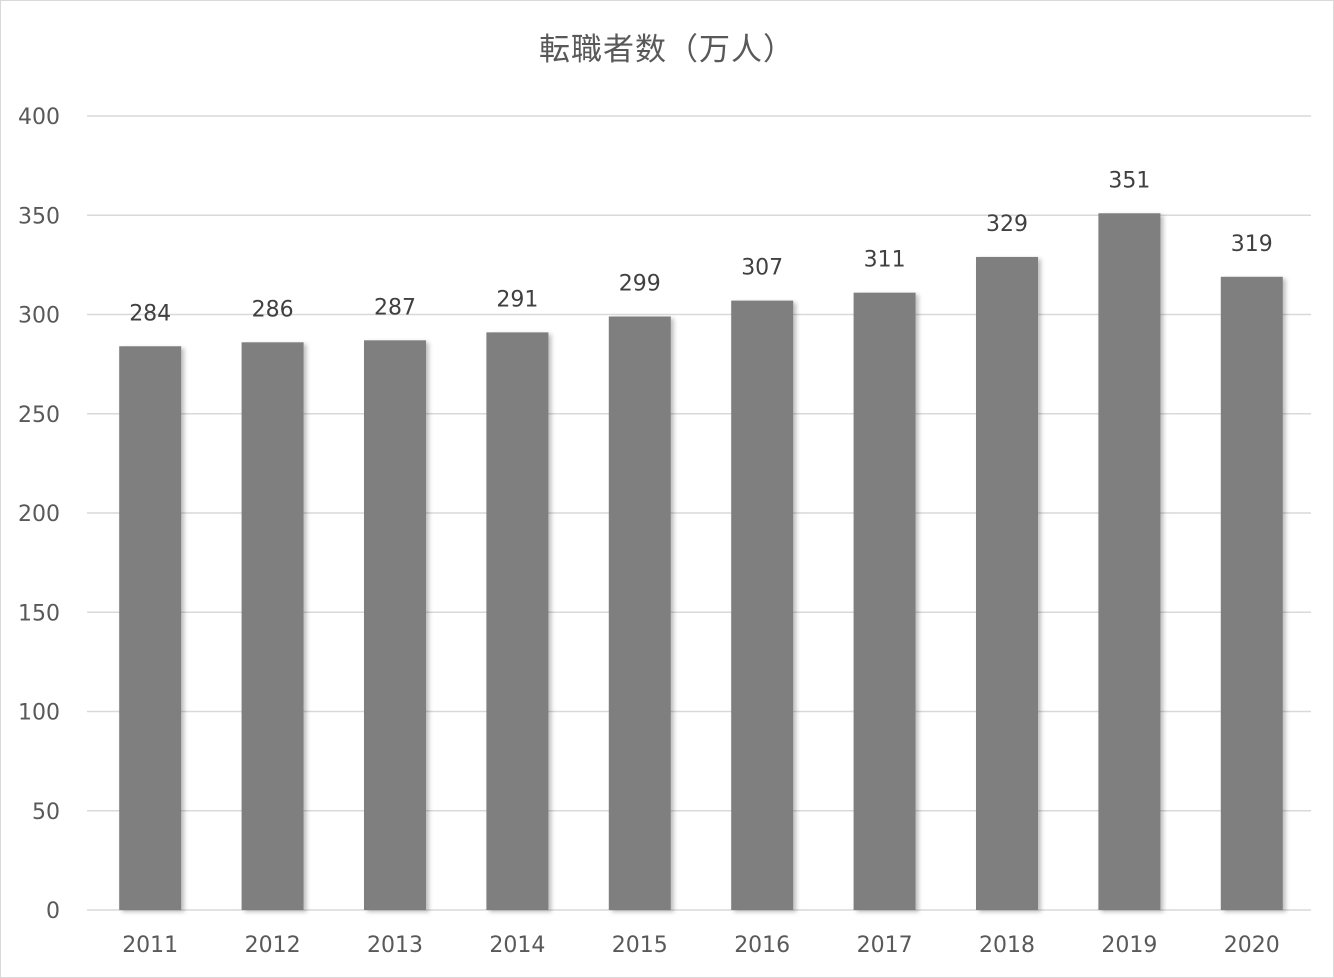  What do you see at coordinates (150, 313) in the screenshot?
I see `data-label: 284` at bounding box center [150, 313].